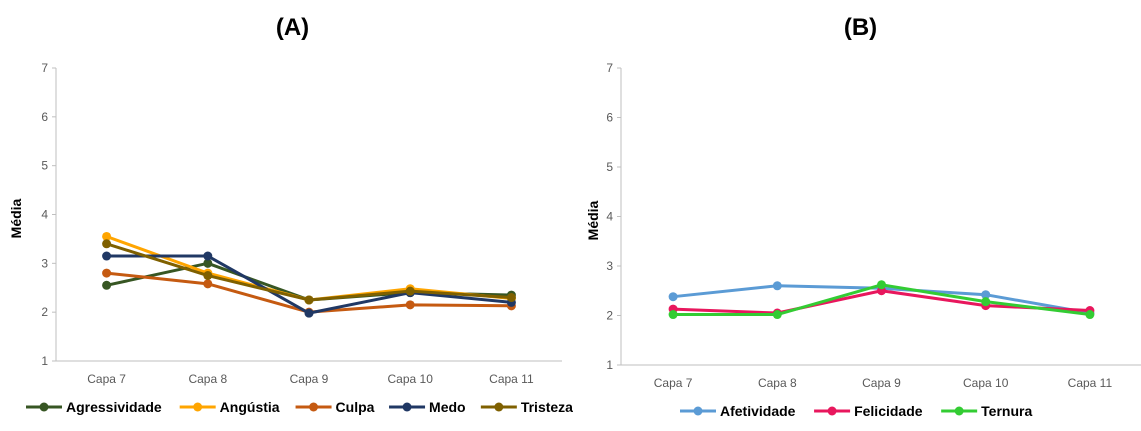 This screenshot has width=1141, height=431. Describe the element at coordinates (309, 268) in the screenshot. I see `series-line` at that location.